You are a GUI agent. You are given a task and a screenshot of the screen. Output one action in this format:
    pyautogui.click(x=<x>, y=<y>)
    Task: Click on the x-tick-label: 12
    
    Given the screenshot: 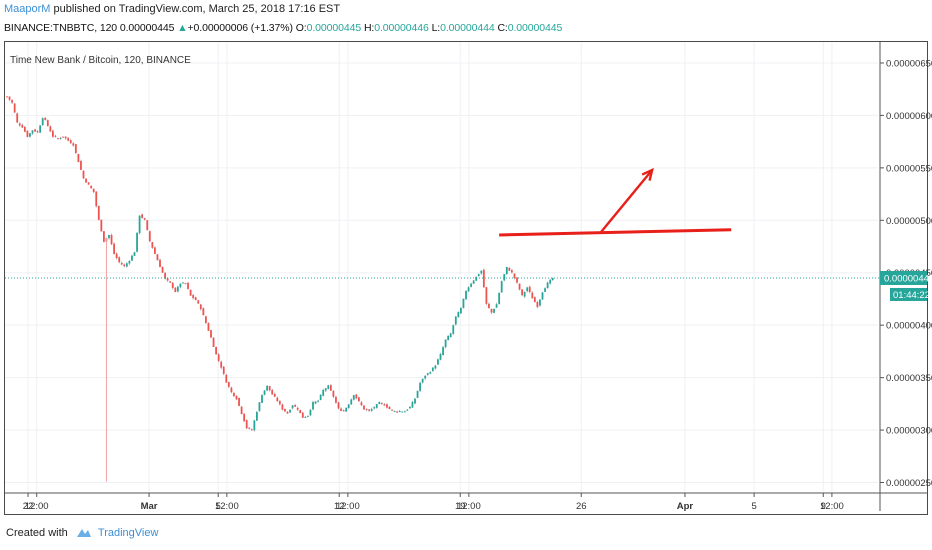 What is the action you would take?
    pyautogui.click(x=339, y=506)
    